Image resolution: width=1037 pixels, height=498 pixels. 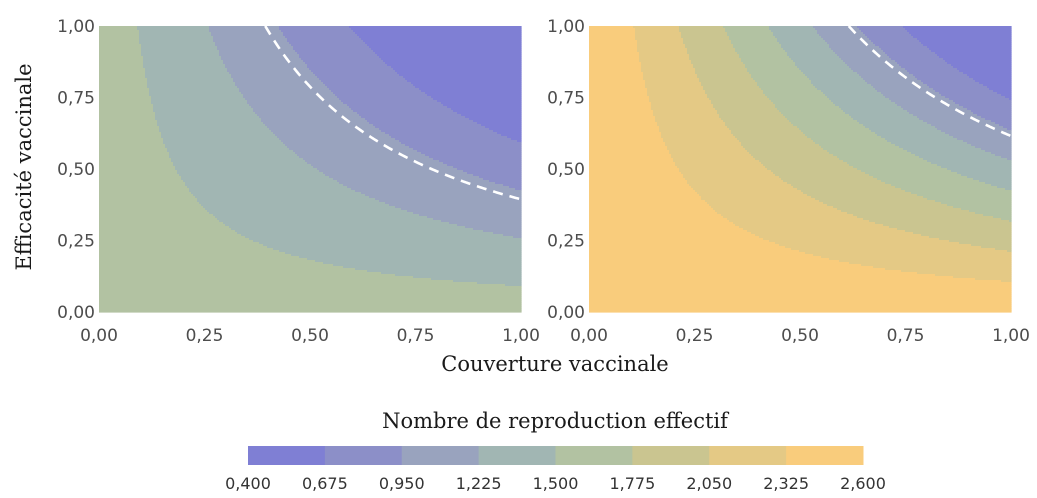 What do you see at coordinates (440, 455) in the screenshot?
I see `legend-swatch` at bounding box center [440, 455].